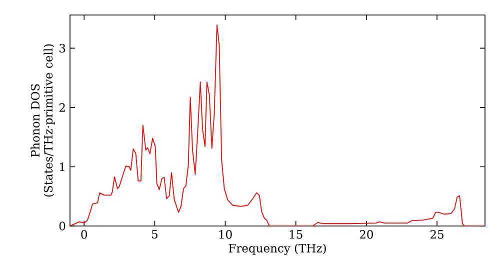 The image size is (500, 280). What do you see at coordinates (277, 249) in the screenshot?
I see `x-axis-title: Frequency (THz)` at bounding box center [277, 249].